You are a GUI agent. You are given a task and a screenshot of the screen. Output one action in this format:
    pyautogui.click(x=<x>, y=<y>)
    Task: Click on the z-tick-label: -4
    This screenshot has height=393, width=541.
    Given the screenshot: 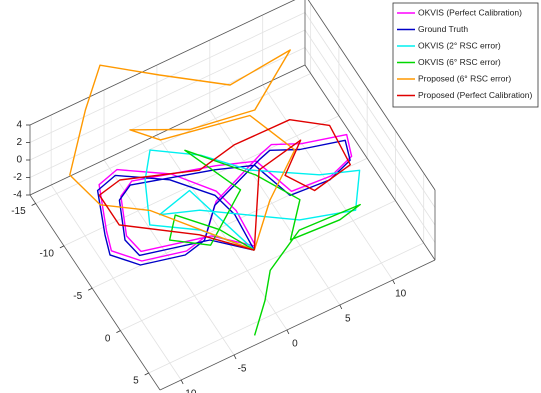 What is the action you would take?
    pyautogui.click(x=17, y=195)
    